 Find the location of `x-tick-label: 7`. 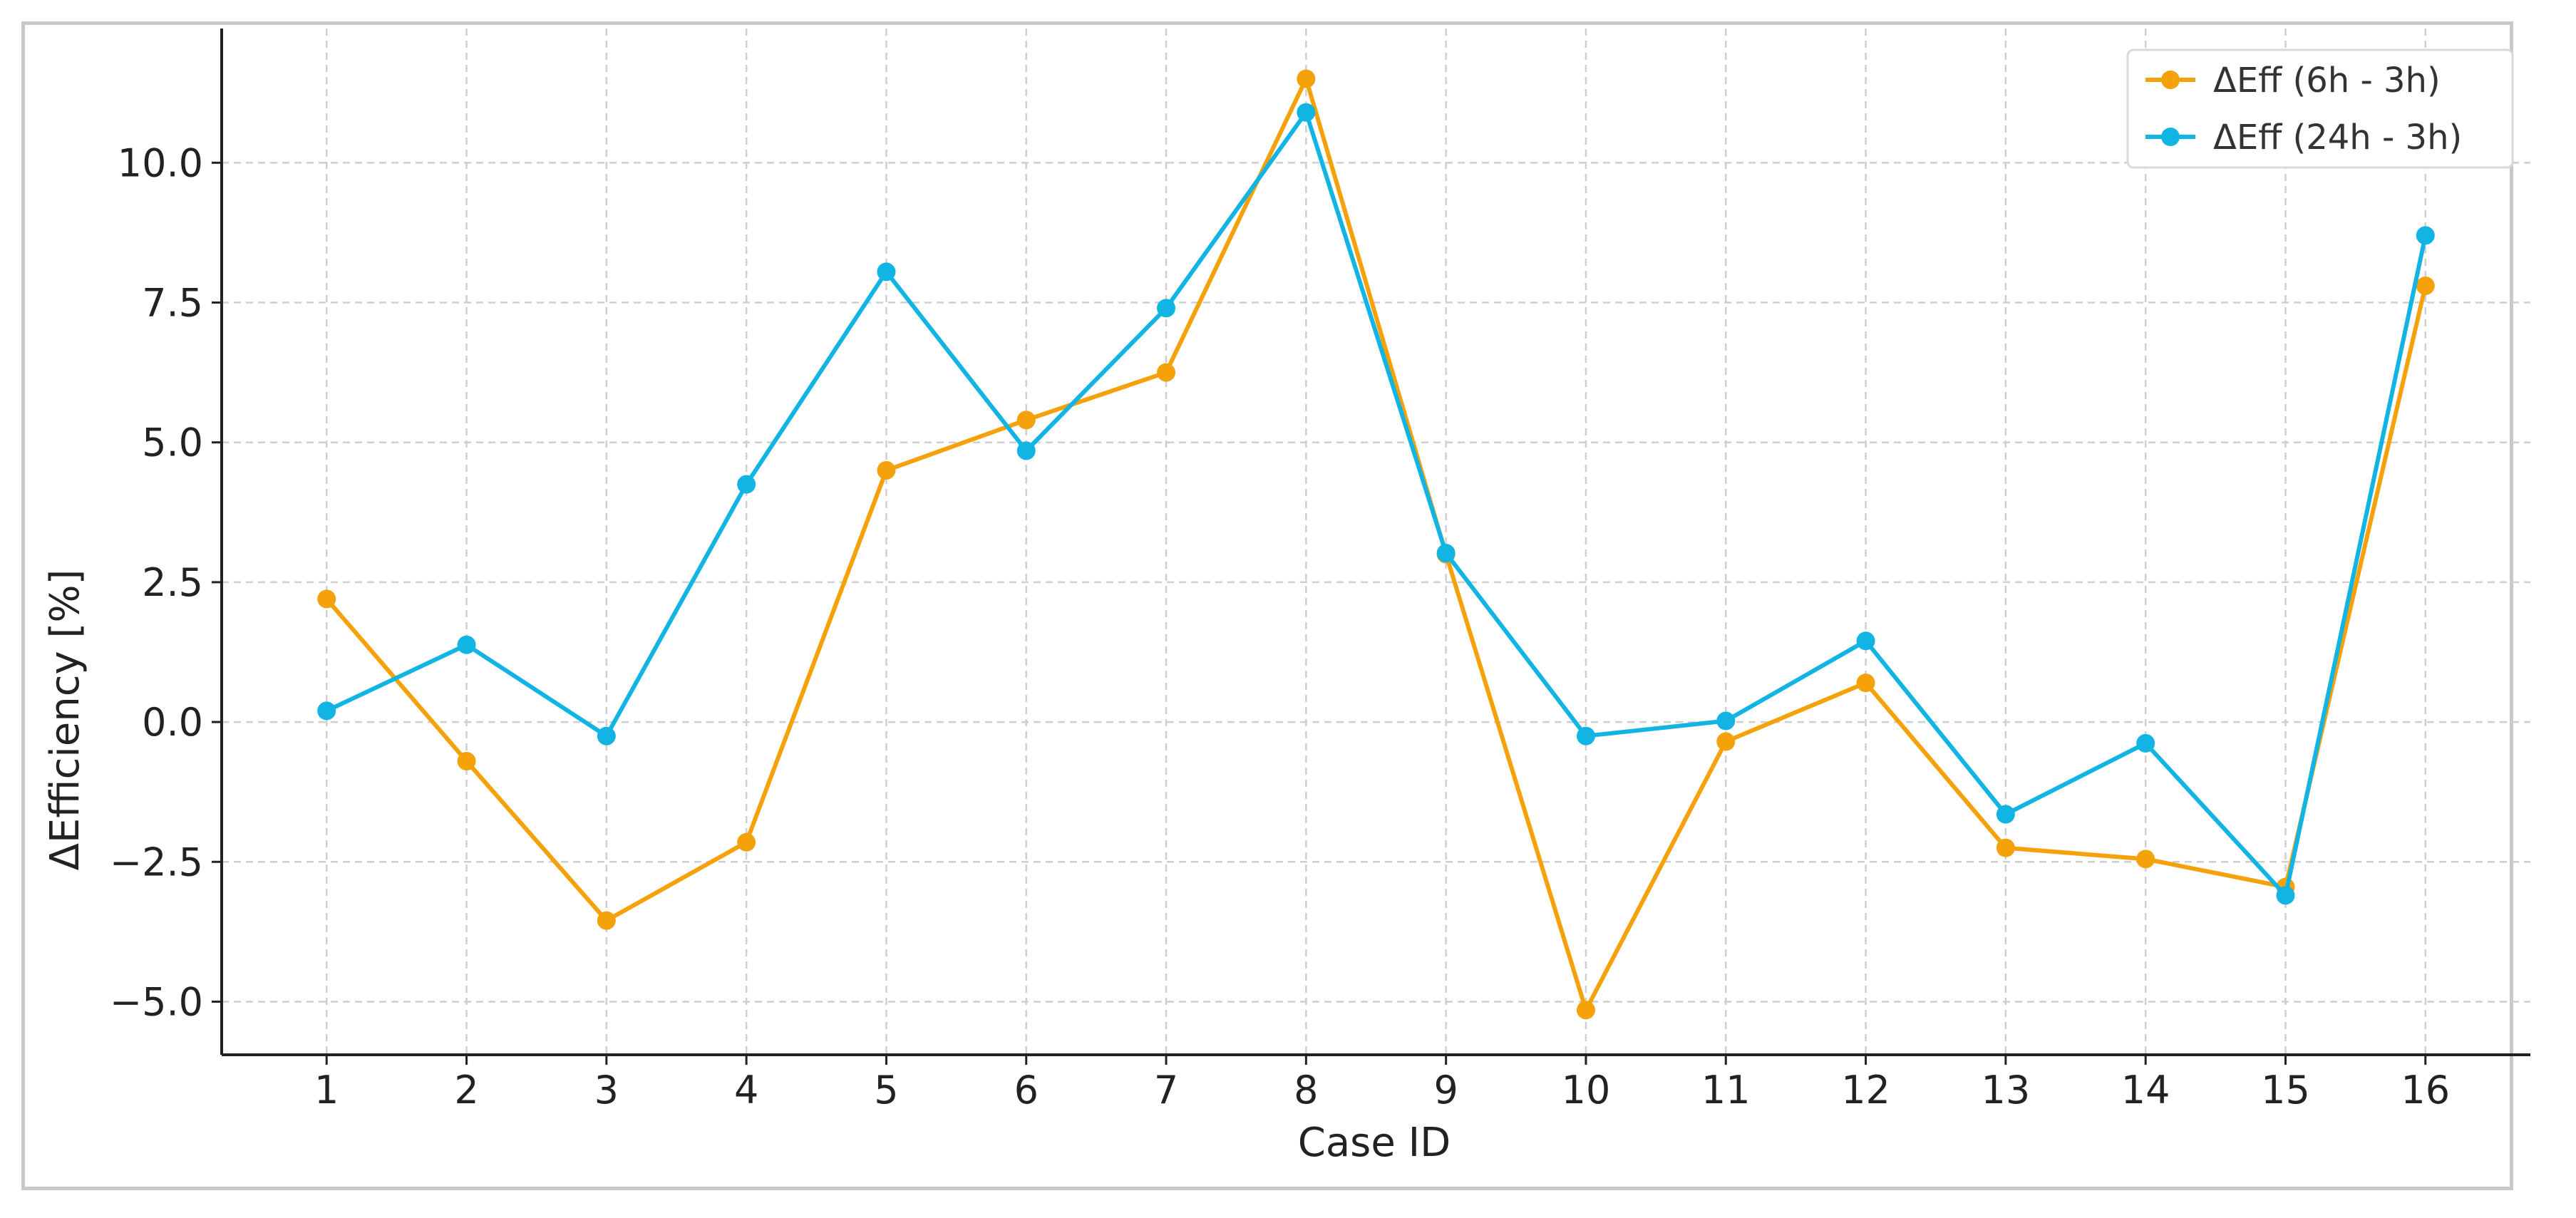

x-tick-label: 7 is located at coordinates (1166, 1090).